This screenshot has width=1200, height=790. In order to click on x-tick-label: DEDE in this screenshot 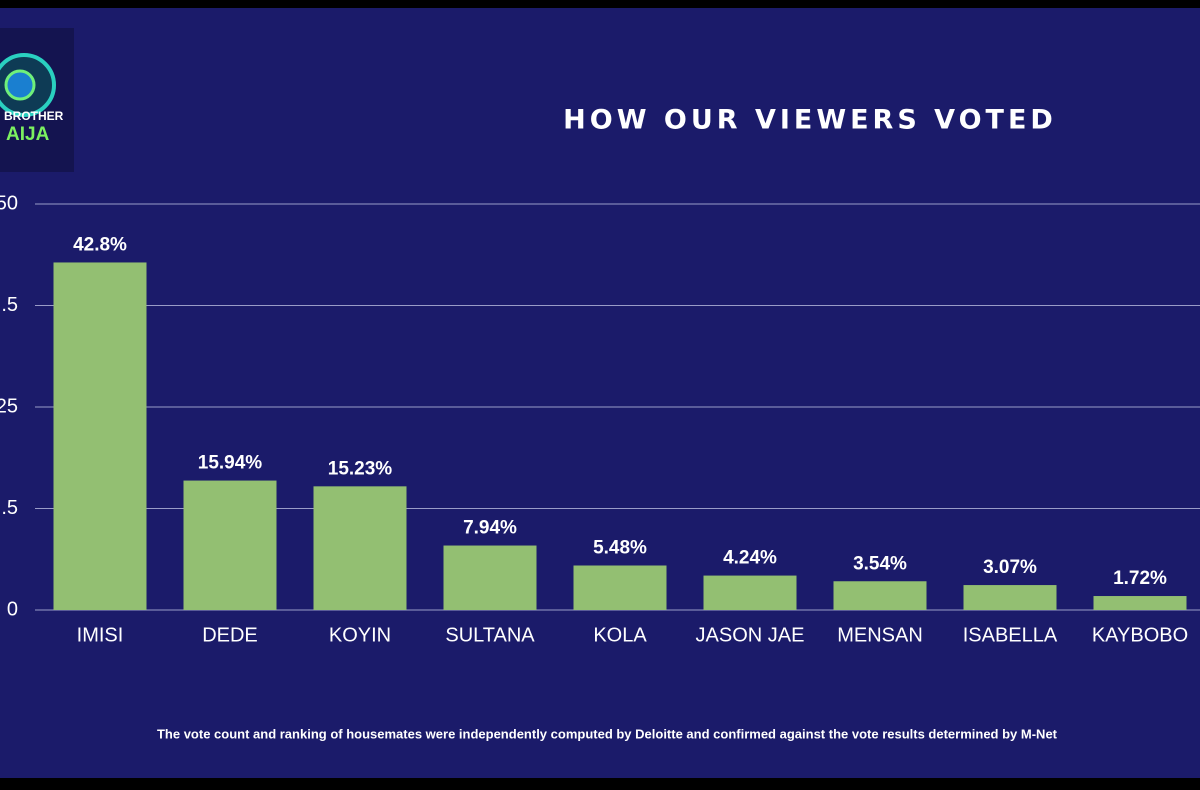, I will do `click(230, 635)`.